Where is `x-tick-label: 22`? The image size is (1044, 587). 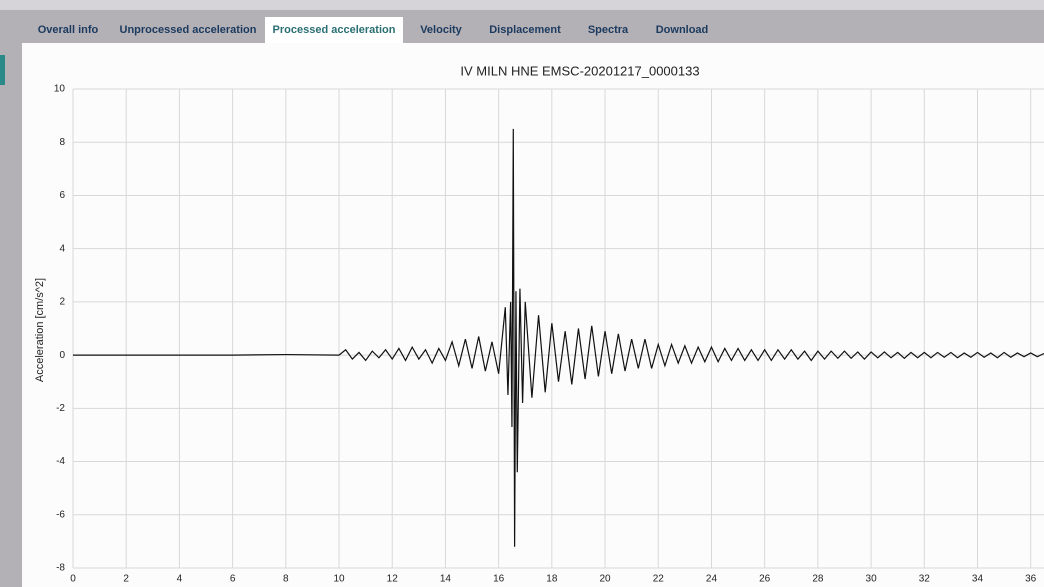 x-tick-label: 22 is located at coordinates (659, 579).